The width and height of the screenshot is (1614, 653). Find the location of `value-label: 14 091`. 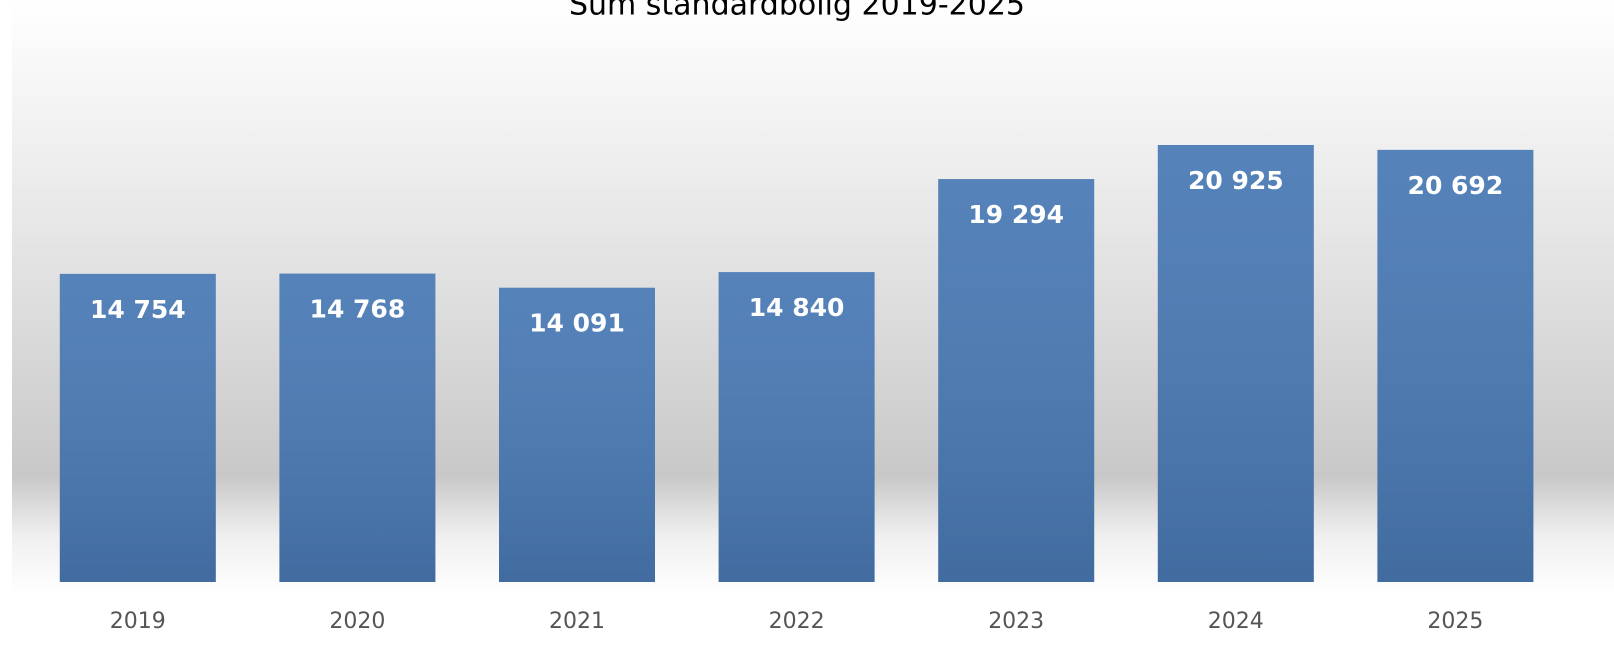

value-label: 14 091 is located at coordinates (577, 323).